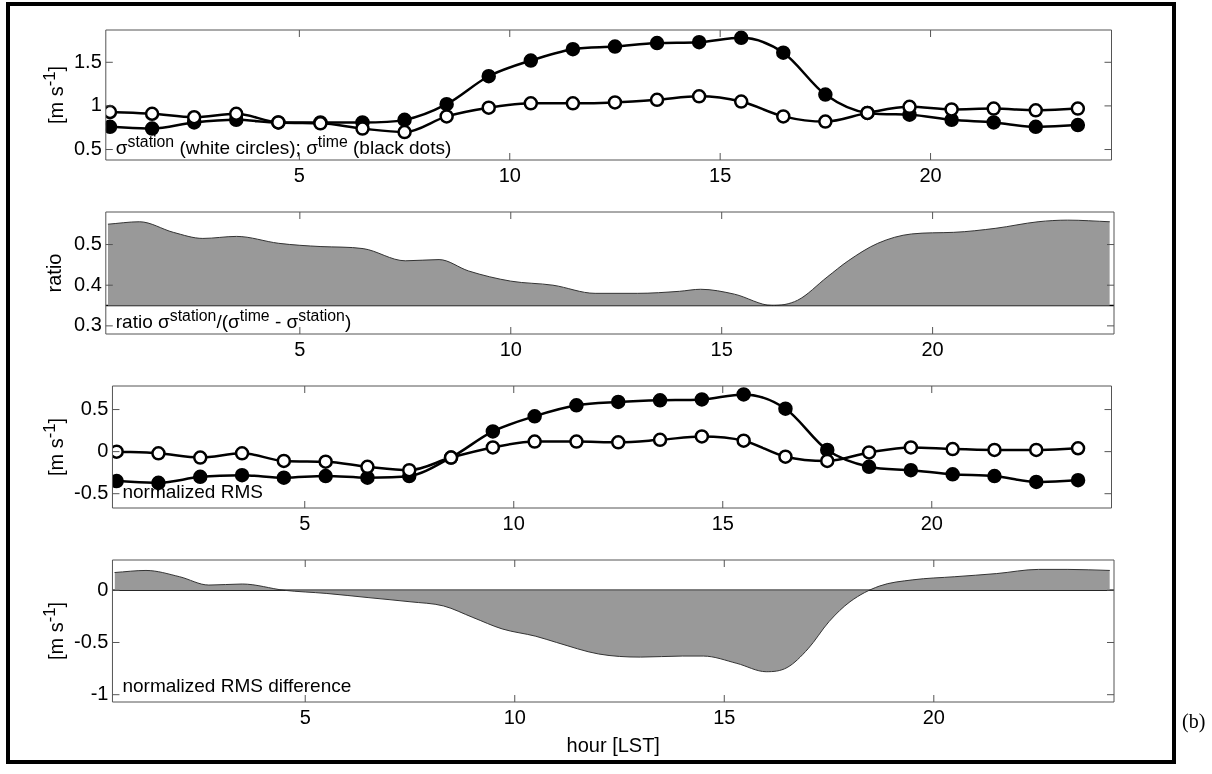 This screenshot has width=1212, height=774. Describe the element at coordinates (613, 744) in the screenshot. I see `x-axis-title: hour [LST]` at that location.